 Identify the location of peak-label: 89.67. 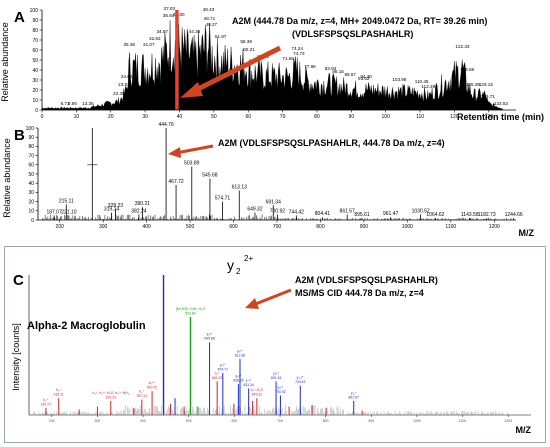
(350, 74).